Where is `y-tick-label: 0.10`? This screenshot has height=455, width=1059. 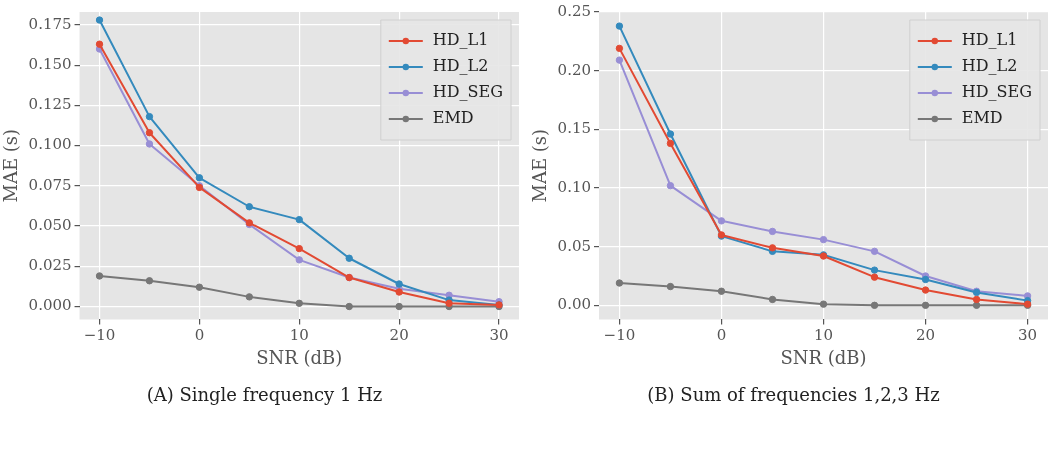
y-tick-label: 0.10 is located at coordinates (574, 186).